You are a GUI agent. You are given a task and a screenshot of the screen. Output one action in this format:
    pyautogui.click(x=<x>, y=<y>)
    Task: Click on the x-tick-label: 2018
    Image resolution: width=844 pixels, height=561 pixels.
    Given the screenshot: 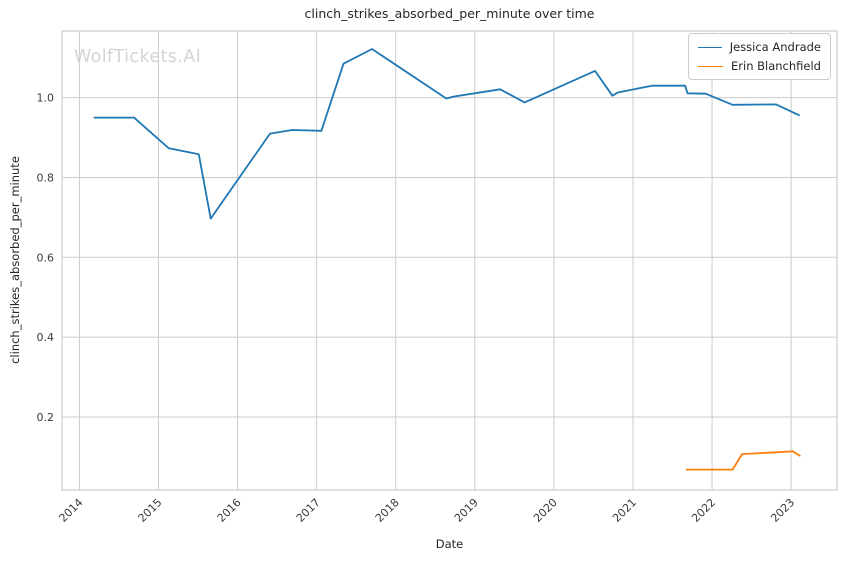 What is the action you would take?
    pyautogui.click(x=387, y=510)
    